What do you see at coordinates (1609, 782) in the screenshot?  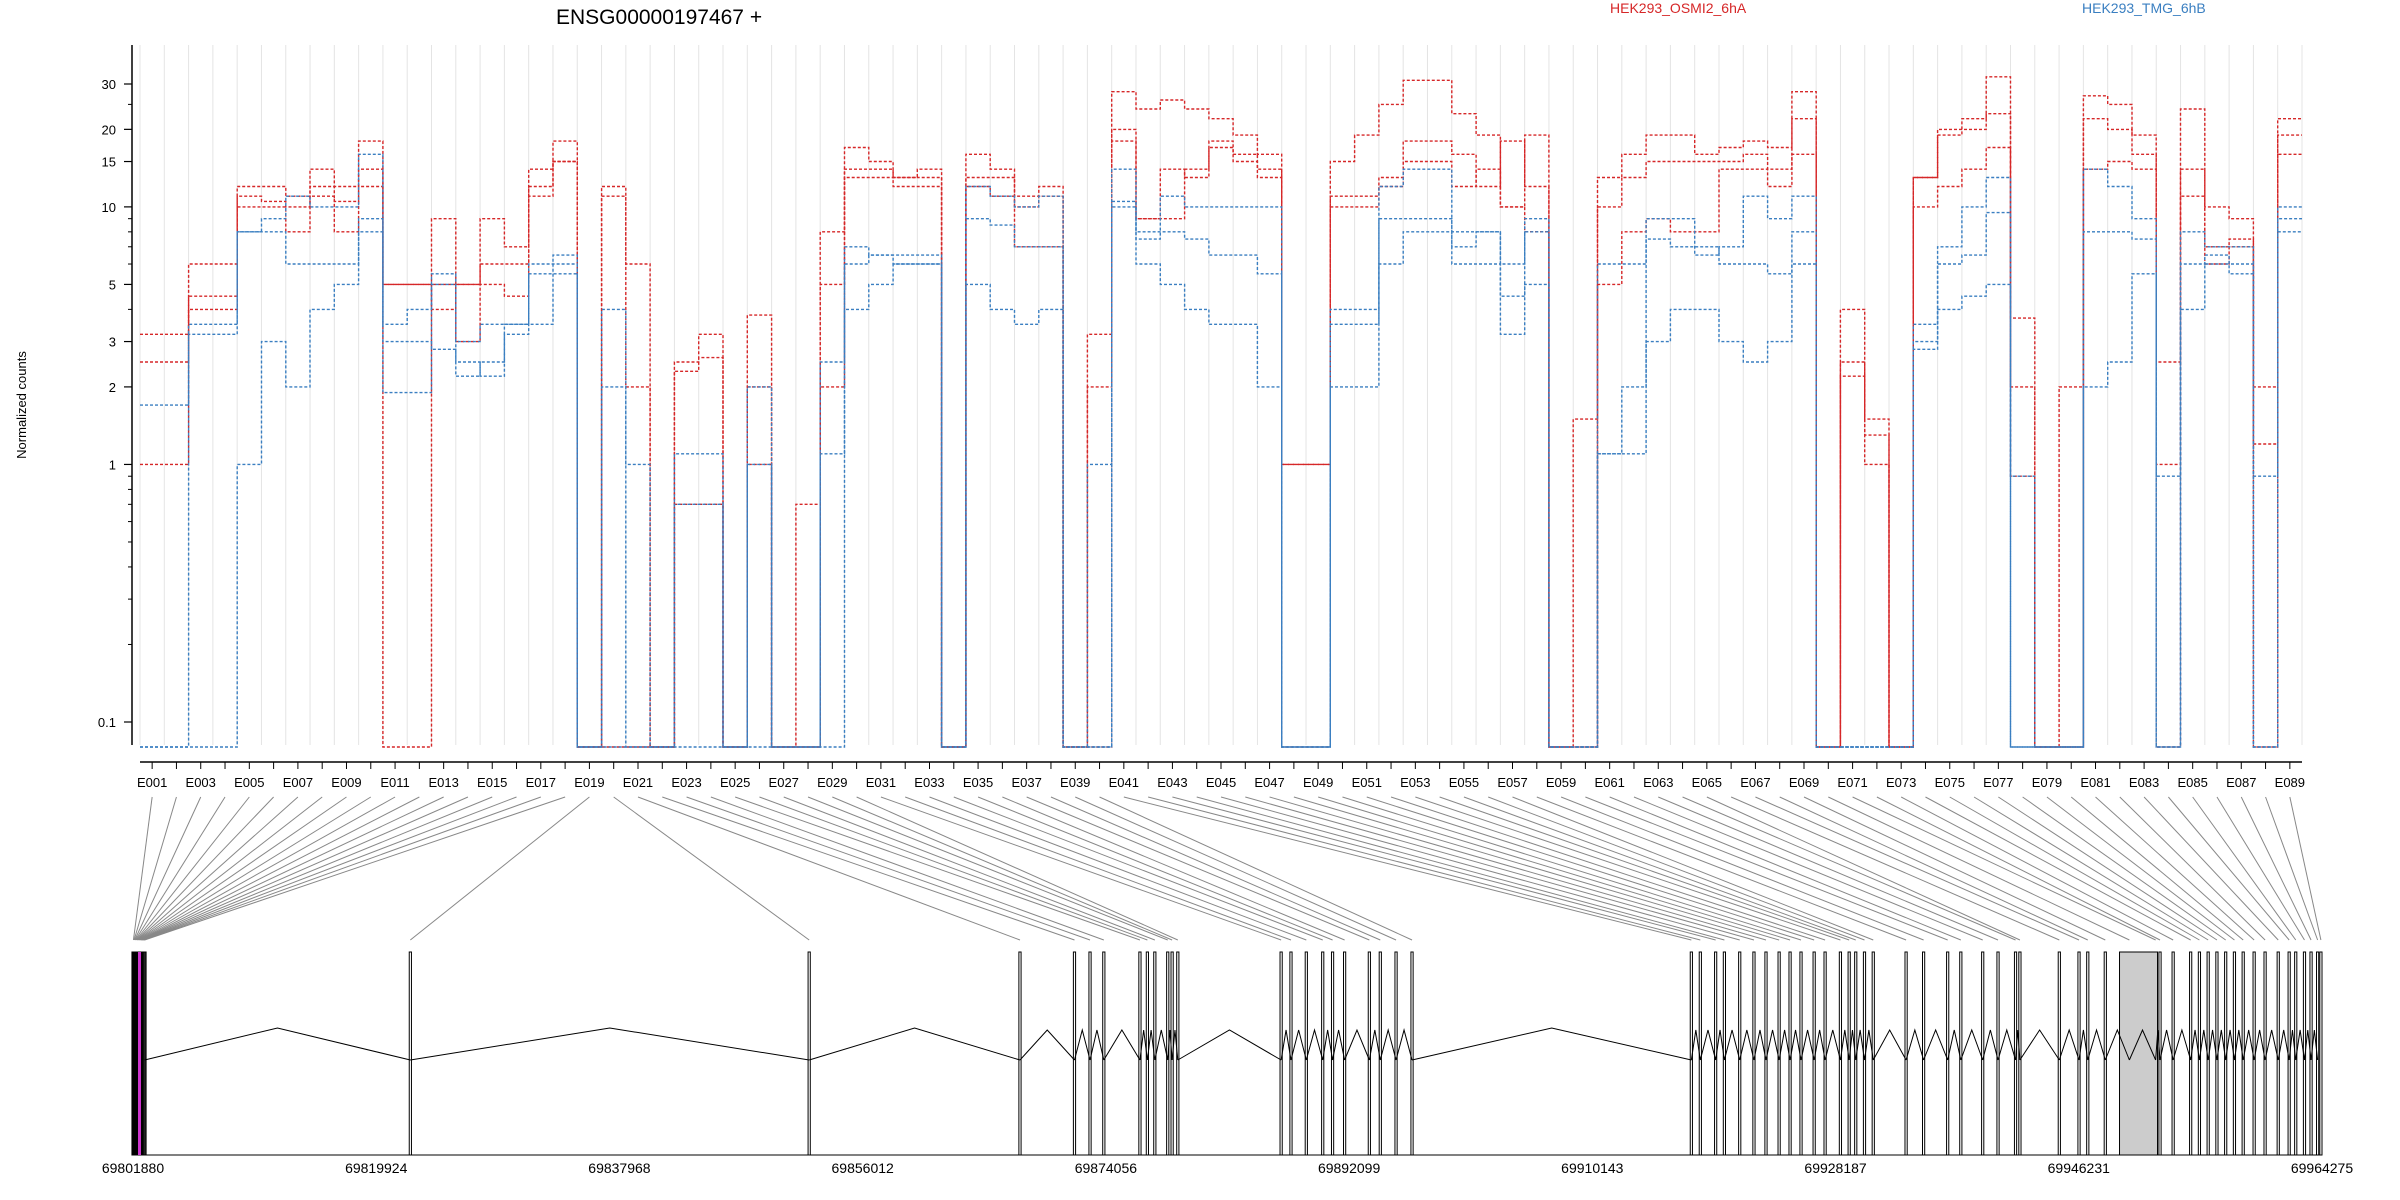 I see `x-tick-label: E061` at bounding box center [1609, 782].